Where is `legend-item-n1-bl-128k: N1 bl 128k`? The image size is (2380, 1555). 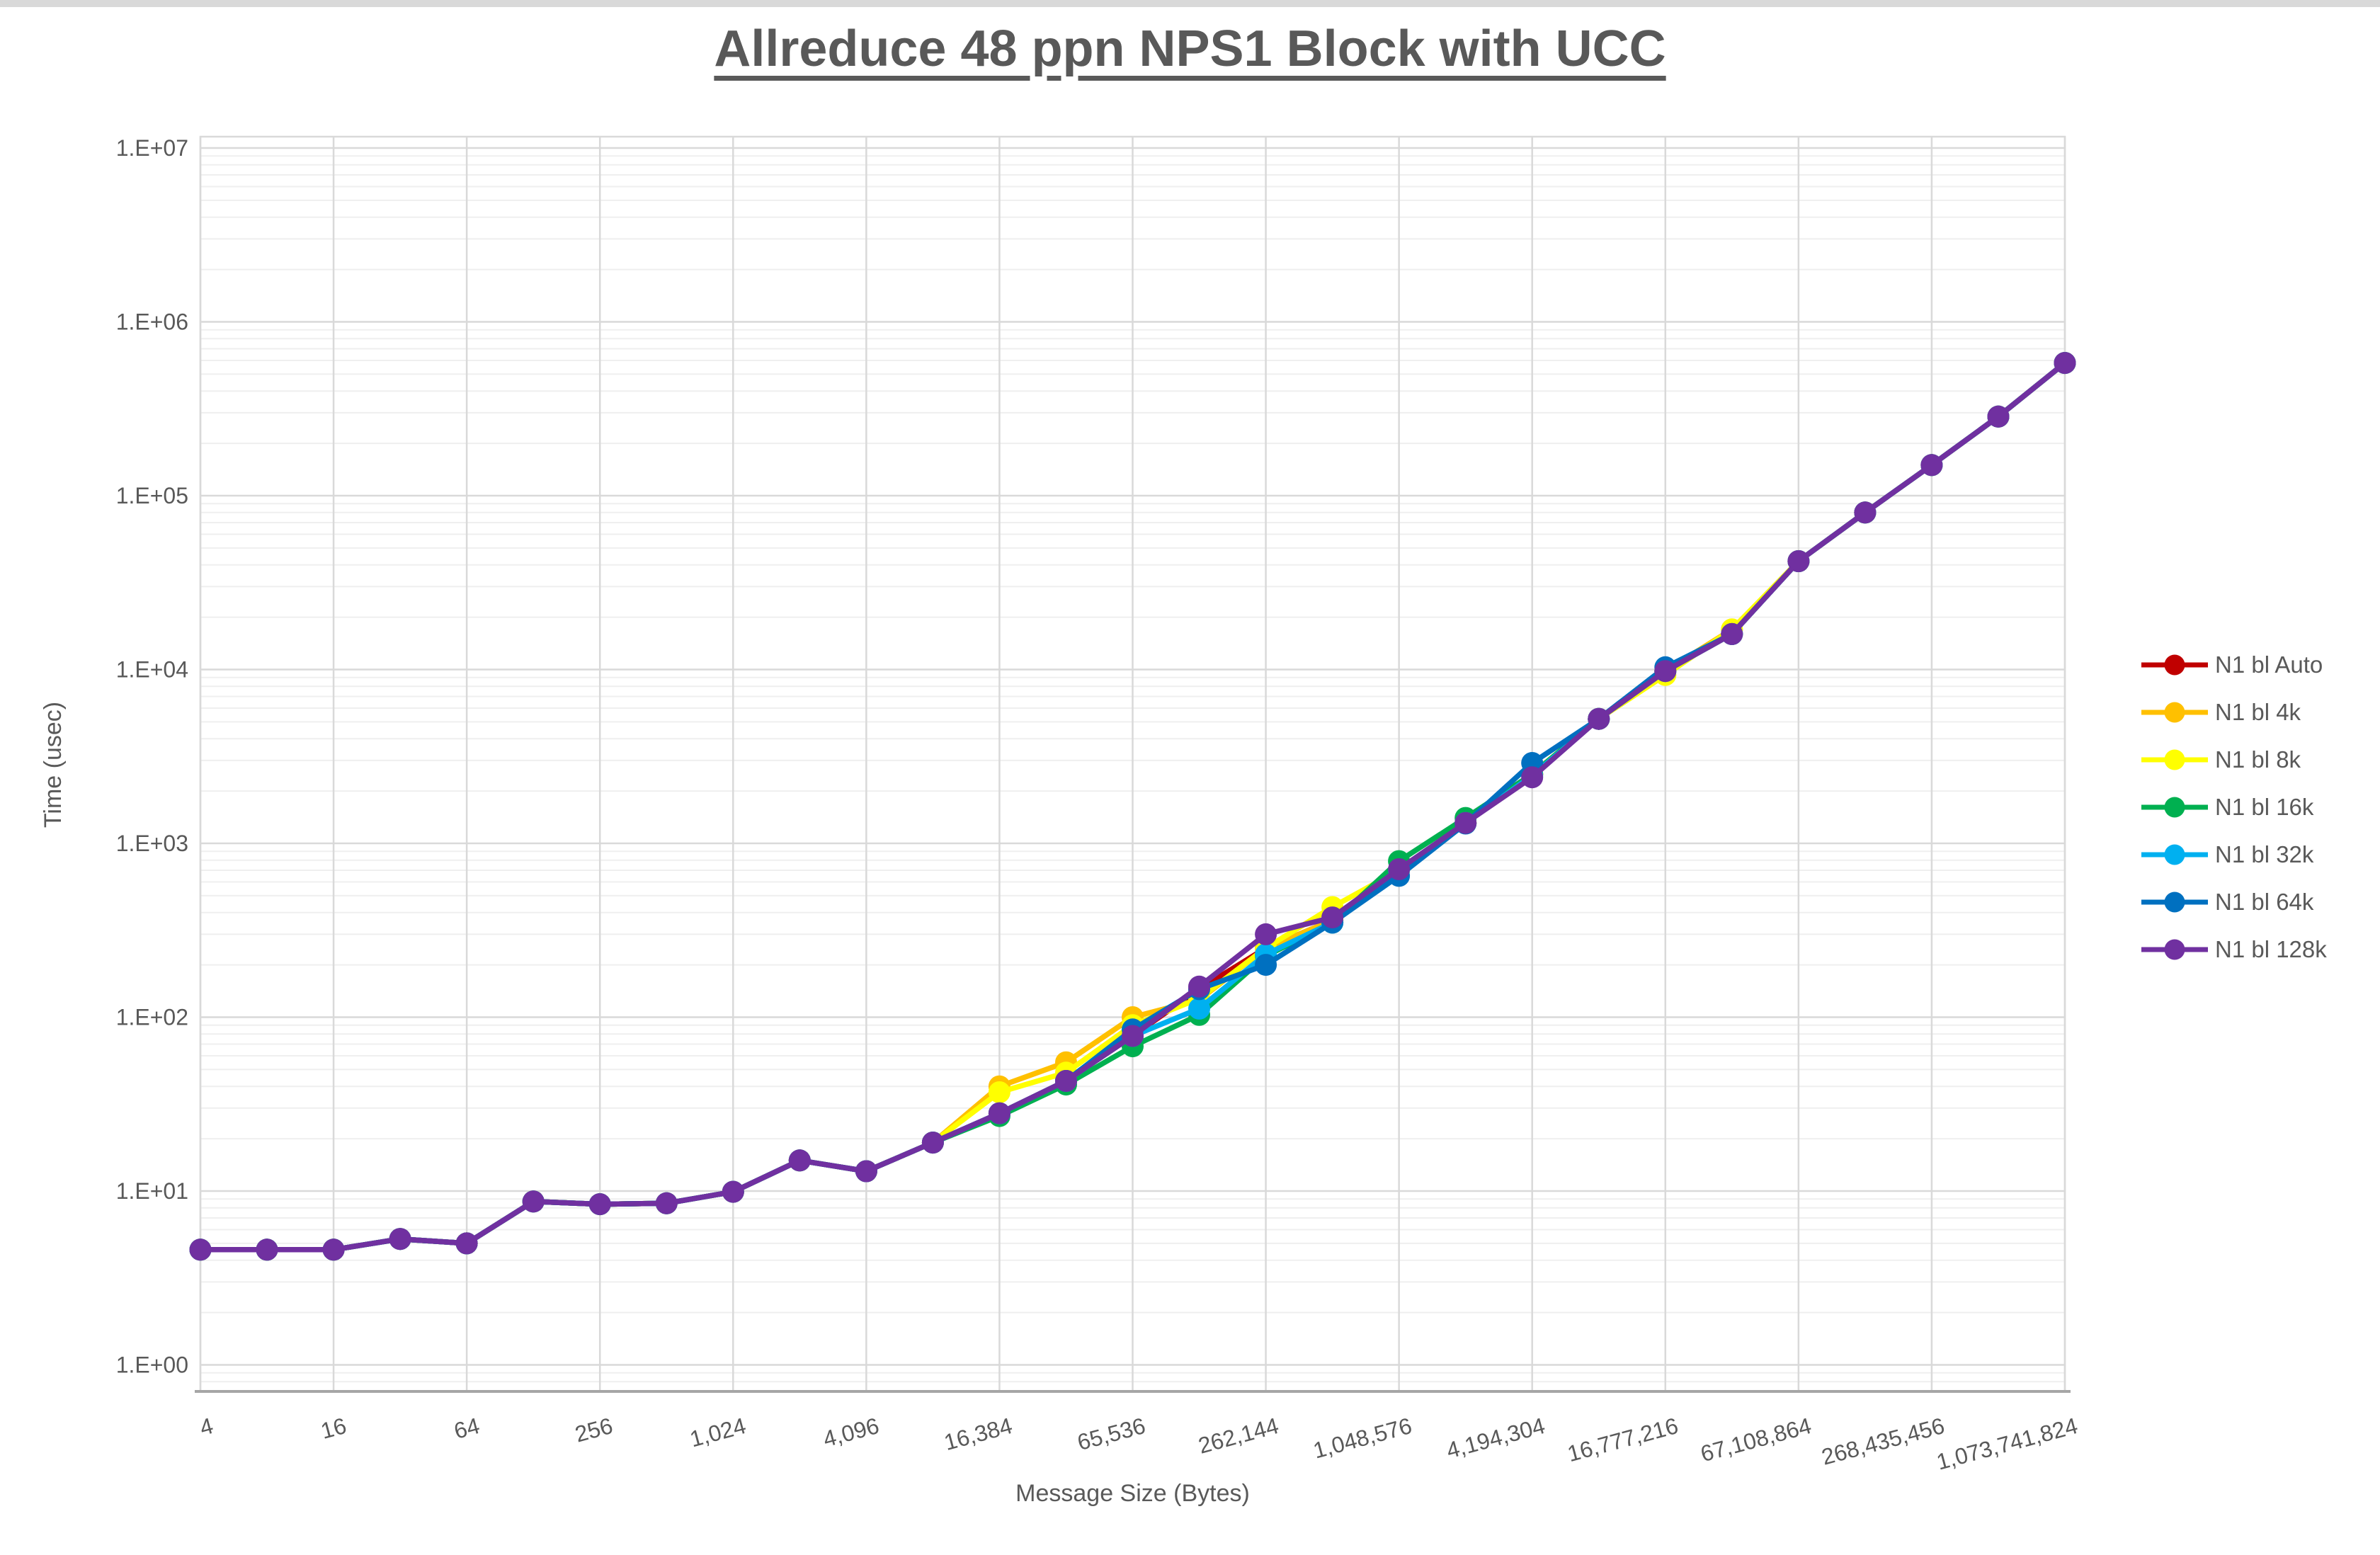
legend-item-n1-bl-128k: N1 bl 128k is located at coordinates (2233, 949).